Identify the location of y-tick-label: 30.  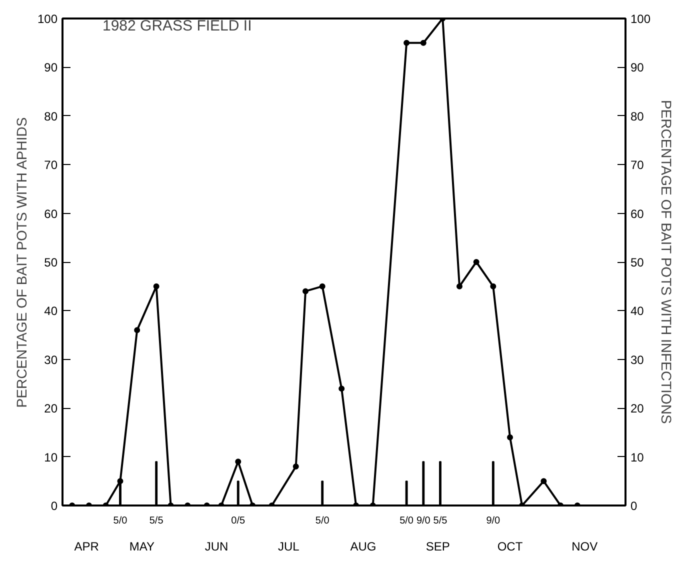
(51, 359).